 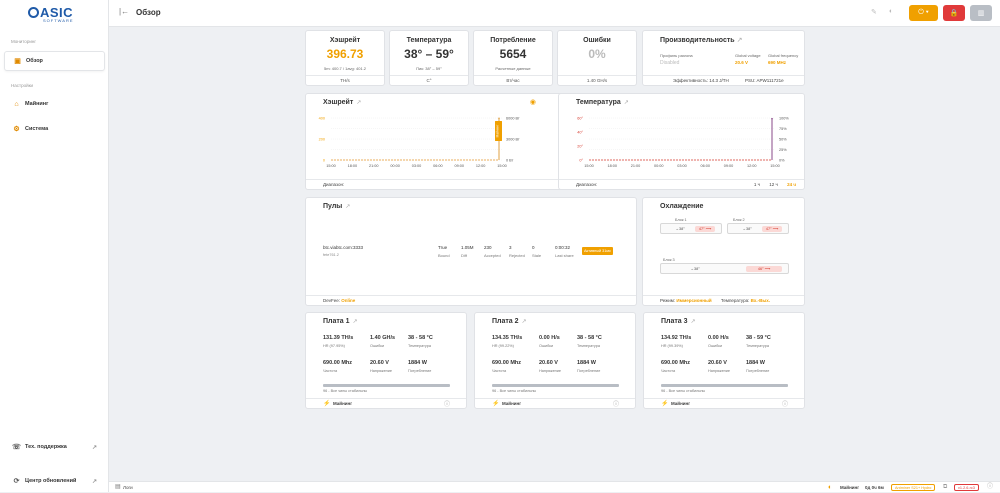 What do you see at coordinates (587, 184) in the screenshot?
I see `range-label: Диапазон:` at bounding box center [587, 184].